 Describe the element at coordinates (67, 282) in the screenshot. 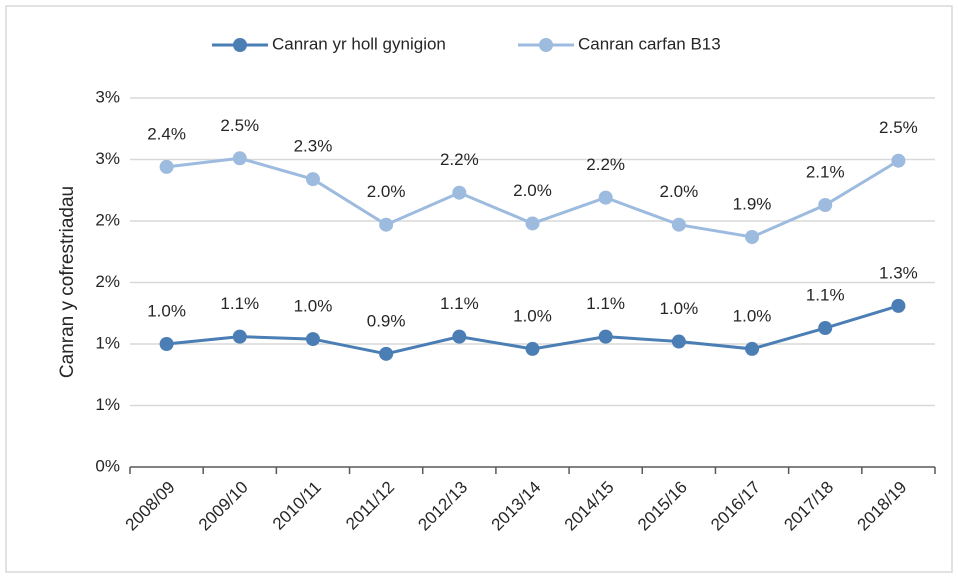

I see `y-axis-label: Canran y cofrestriadau` at that location.